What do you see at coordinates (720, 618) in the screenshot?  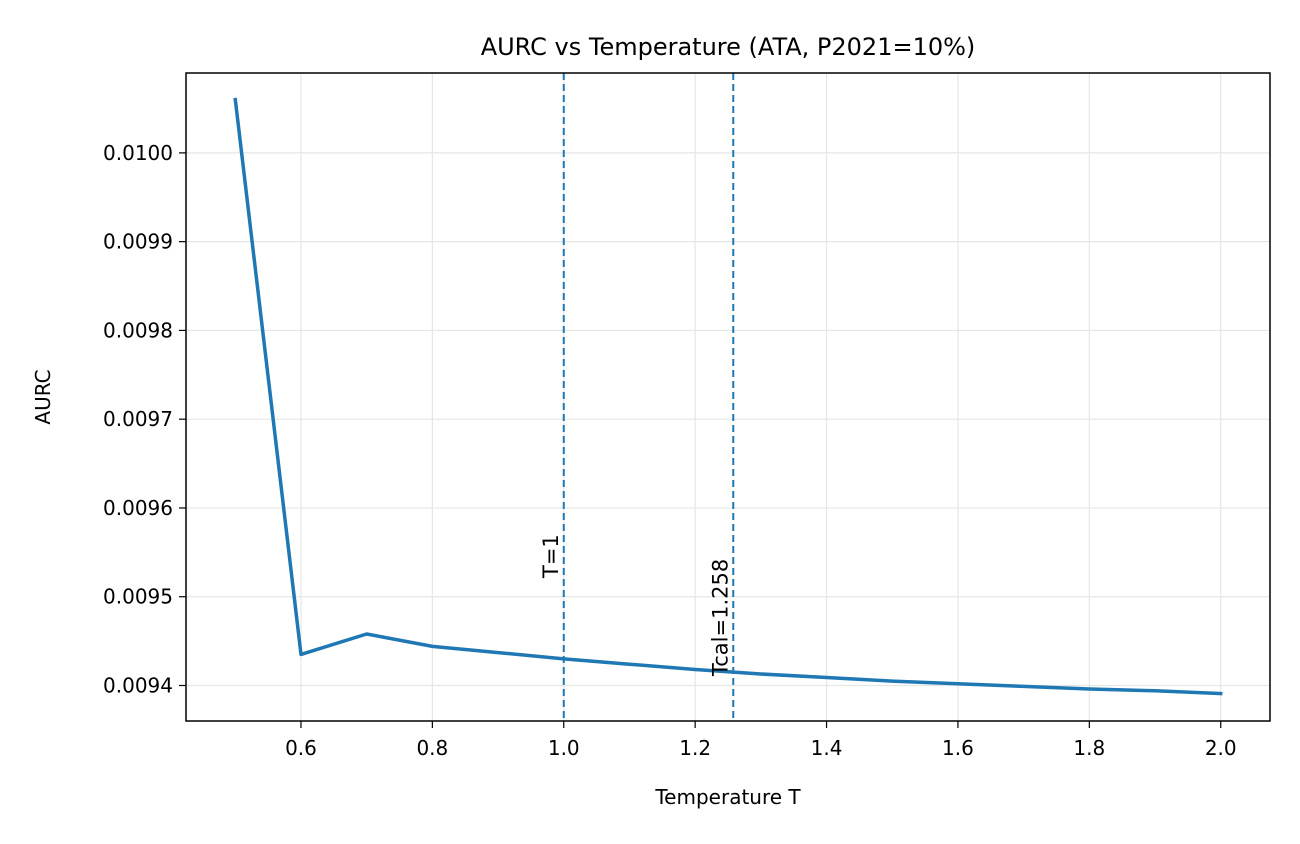 I see `reference-line-label: Tcal=1.258` at bounding box center [720, 618].